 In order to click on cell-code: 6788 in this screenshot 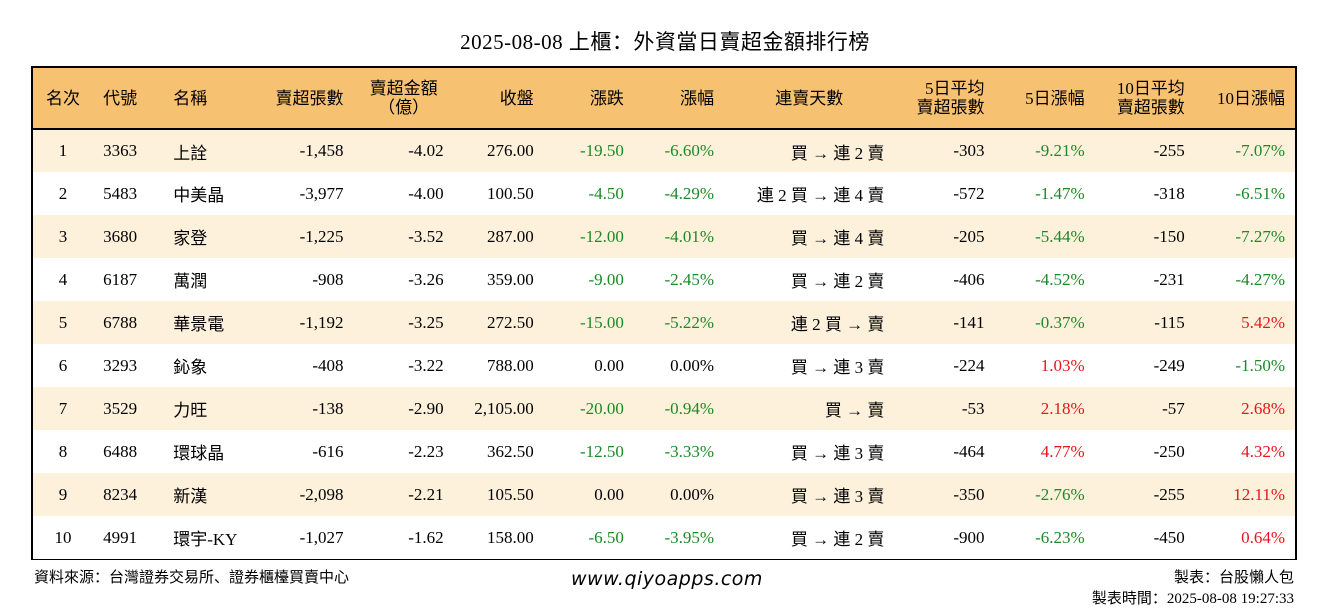, I will do `click(120, 322)`.